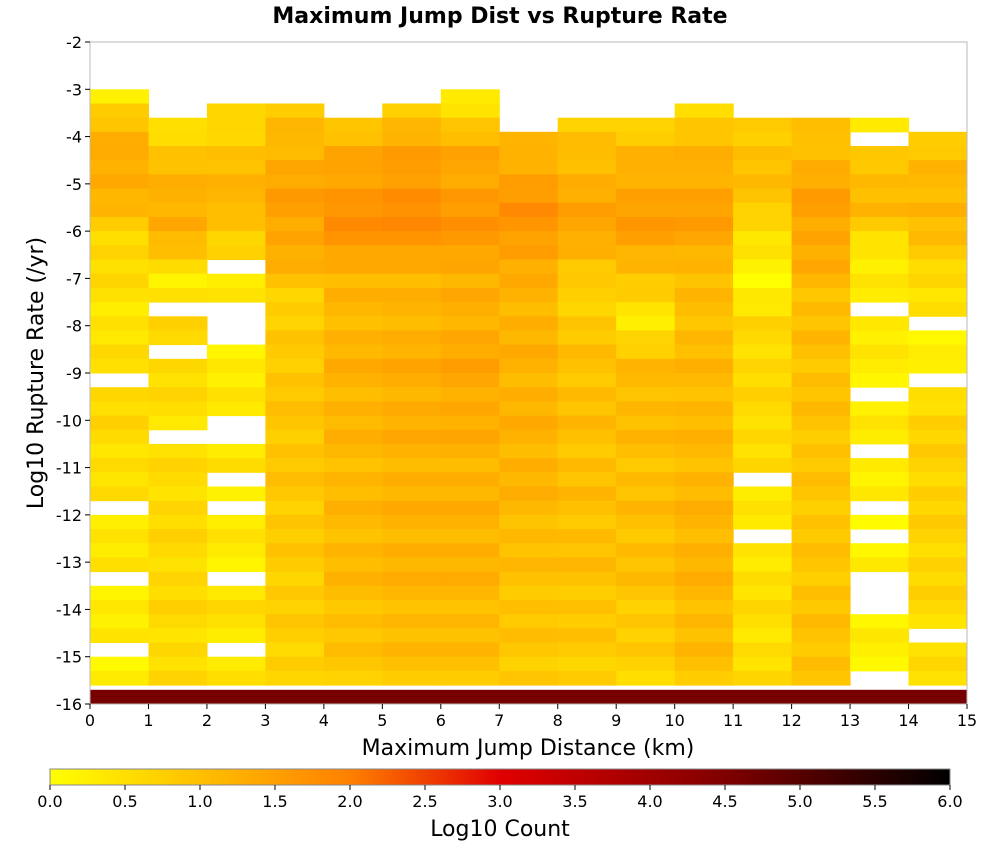 This screenshot has width=1000, height=850. Describe the element at coordinates (324, 720) in the screenshot. I see `x-tick-label: 4` at that location.